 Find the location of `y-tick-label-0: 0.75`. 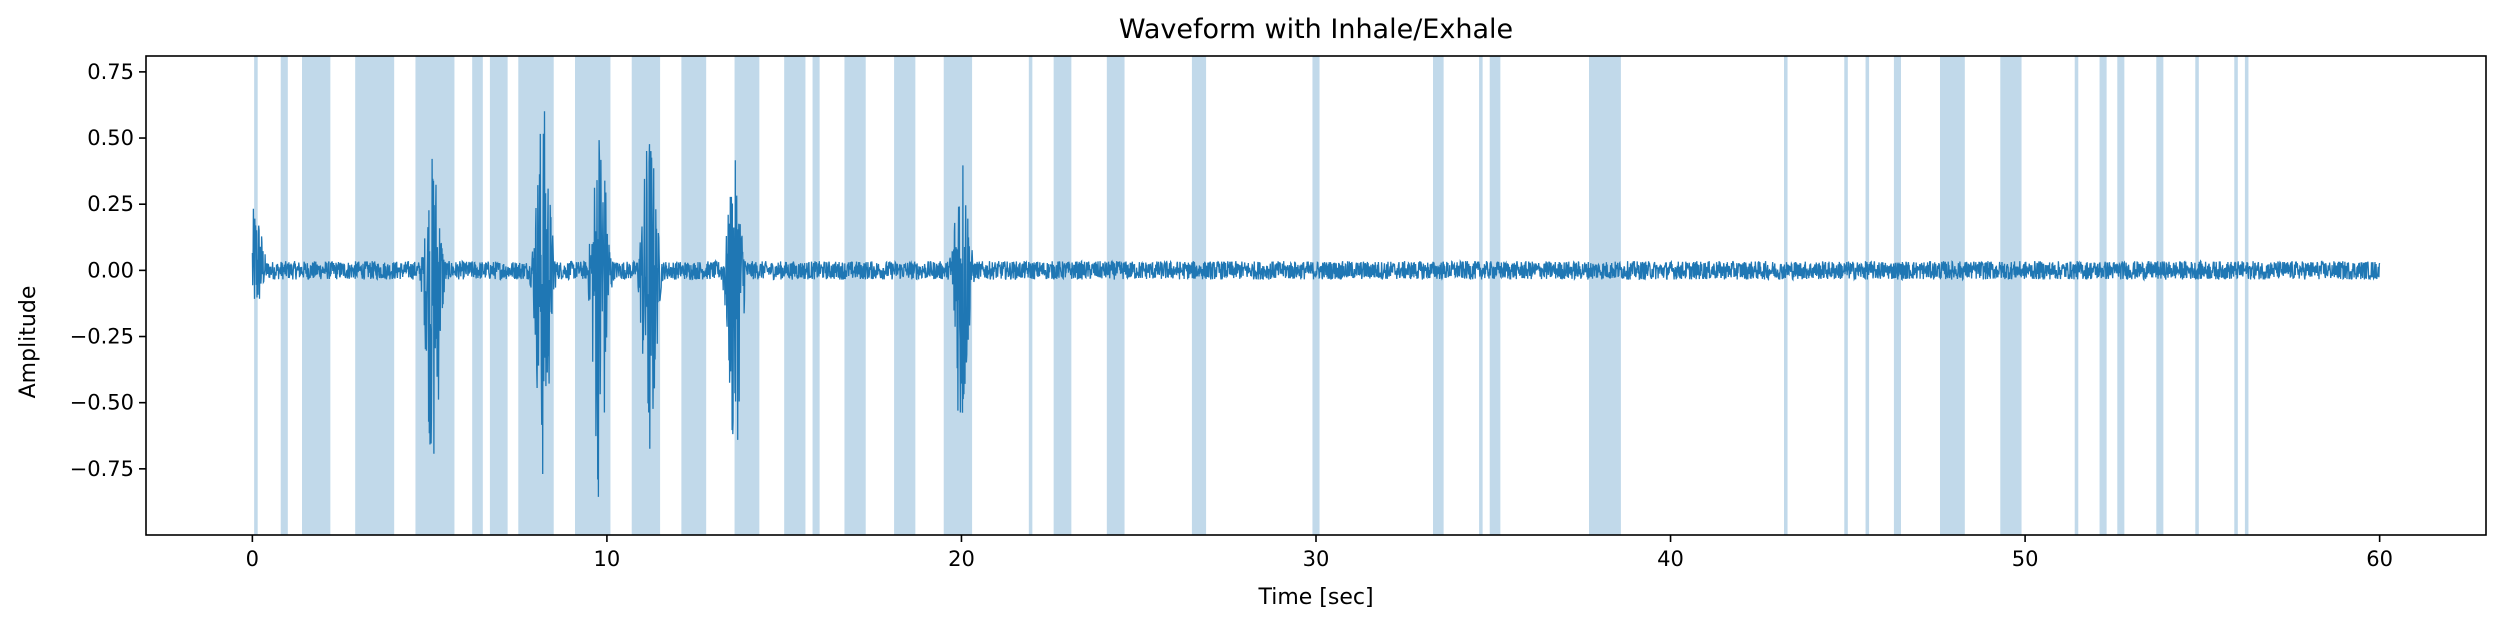

y-tick-label-0: 0.75 is located at coordinates (110, 72).